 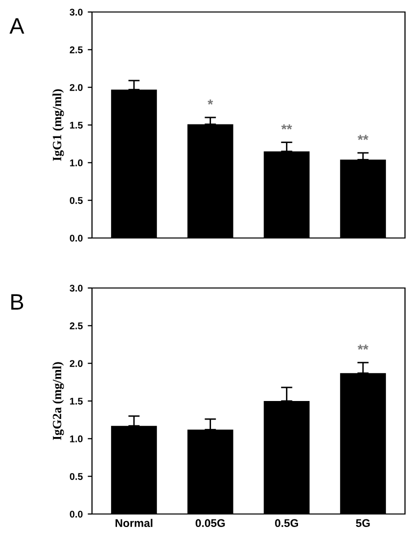 What do you see at coordinates (286, 523) in the screenshot?
I see `x-tick-label: 0.5G` at bounding box center [286, 523].